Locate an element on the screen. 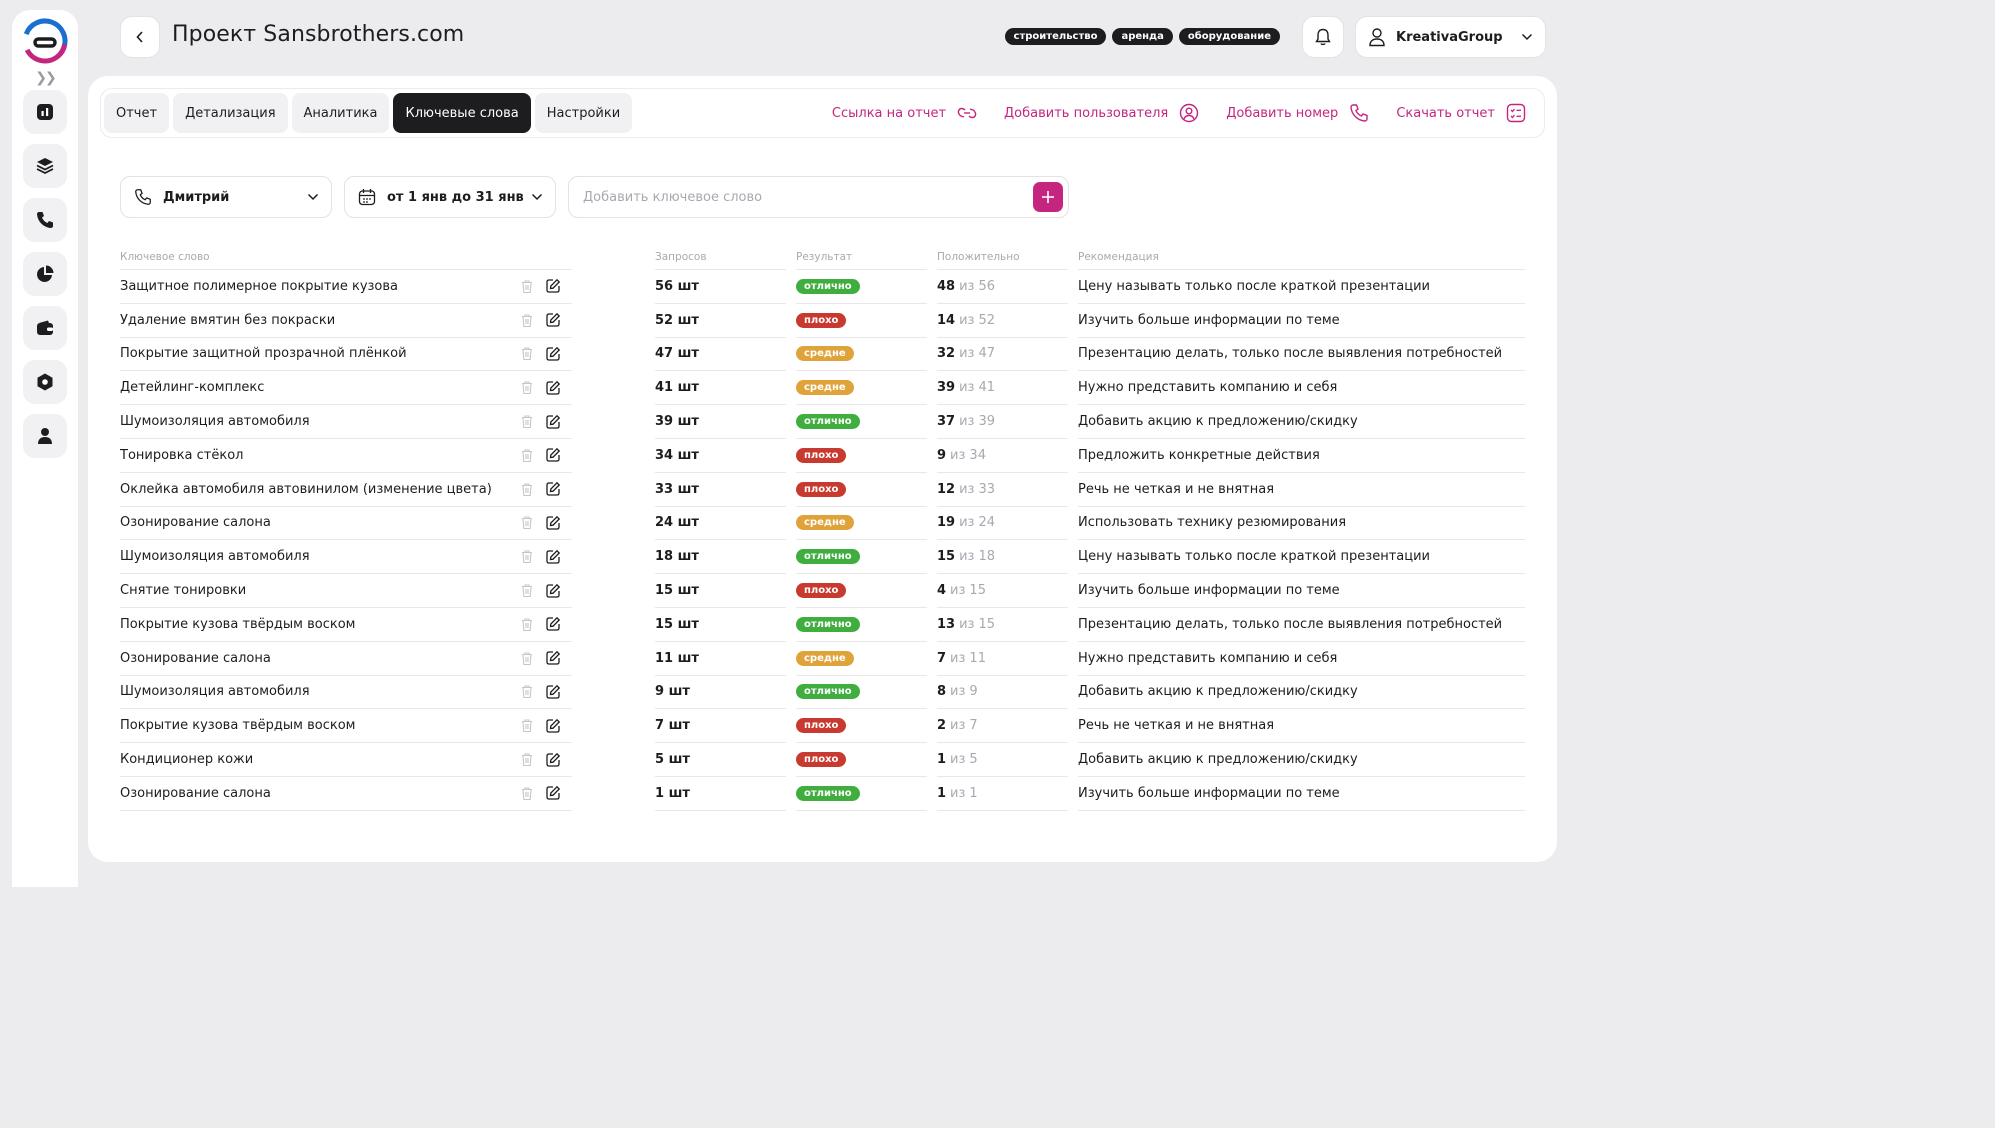 Image resolution: width=1995 pixels, height=1128 pixels. keyword-cell: Покрытие защитной прозрачной плёнкой is located at coordinates (346, 355).